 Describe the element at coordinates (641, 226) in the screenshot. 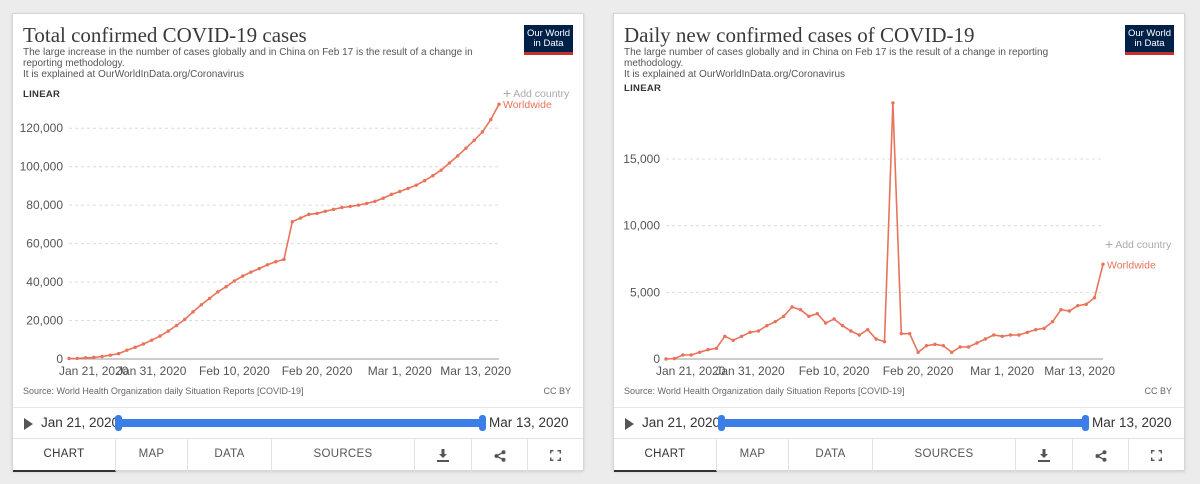

I see `y-tick-label: 10,000` at that location.